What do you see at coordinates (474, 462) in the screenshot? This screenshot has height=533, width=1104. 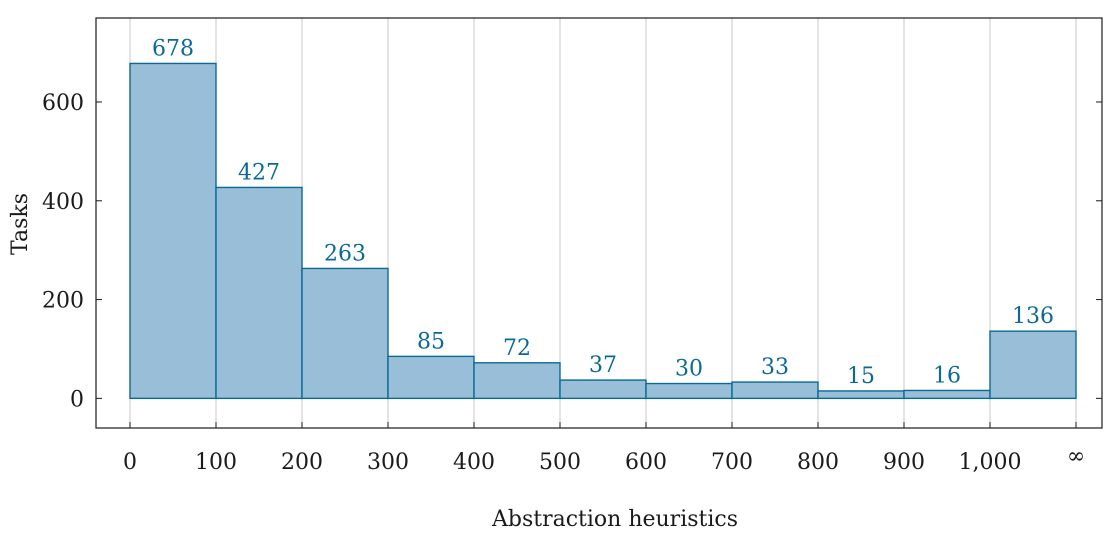 I see `x-tick-label: 400` at bounding box center [474, 462].